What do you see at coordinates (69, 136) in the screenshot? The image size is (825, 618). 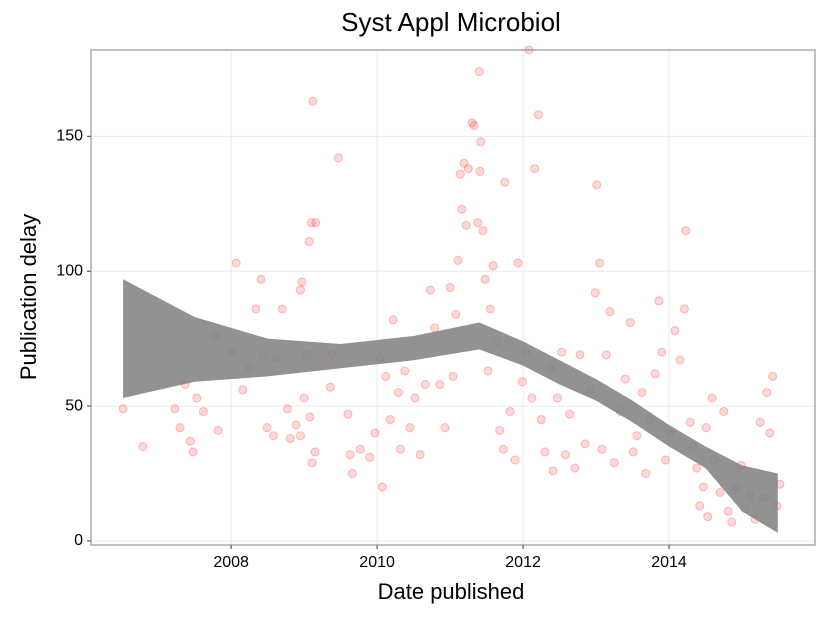 I see `y-tick-label: 150` at bounding box center [69, 136].